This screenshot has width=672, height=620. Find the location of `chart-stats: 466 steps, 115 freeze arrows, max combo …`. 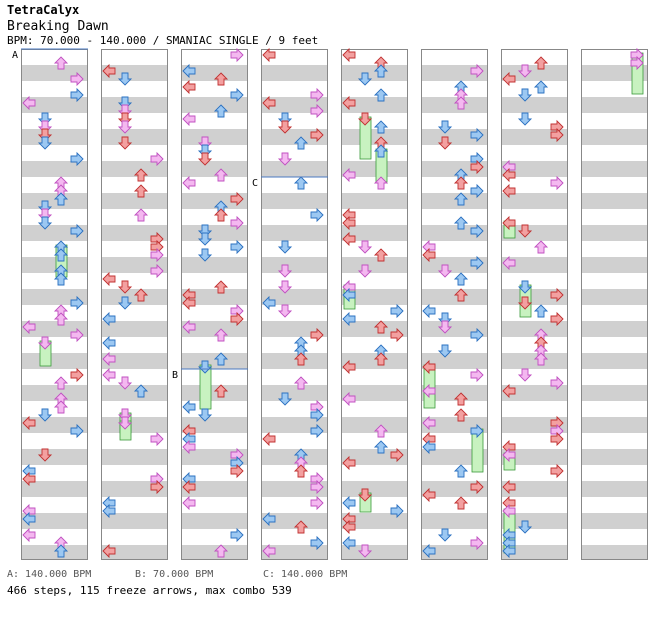

chart-stats: 466 steps, 115 freeze arrows, max combo … is located at coordinates (149, 590).